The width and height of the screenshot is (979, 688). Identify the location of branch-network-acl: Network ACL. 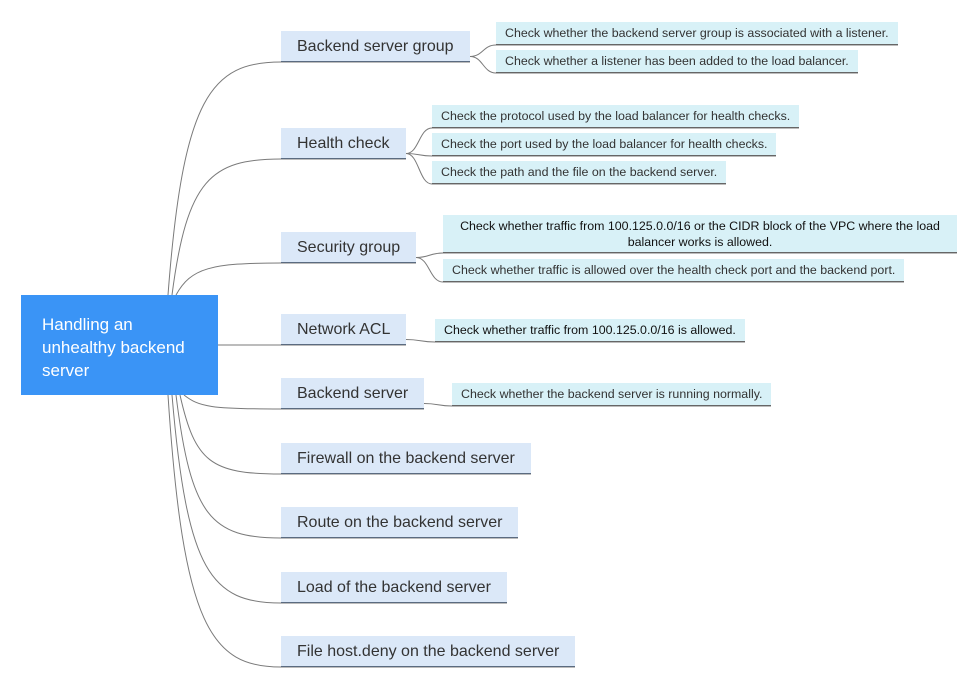
(344, 329).